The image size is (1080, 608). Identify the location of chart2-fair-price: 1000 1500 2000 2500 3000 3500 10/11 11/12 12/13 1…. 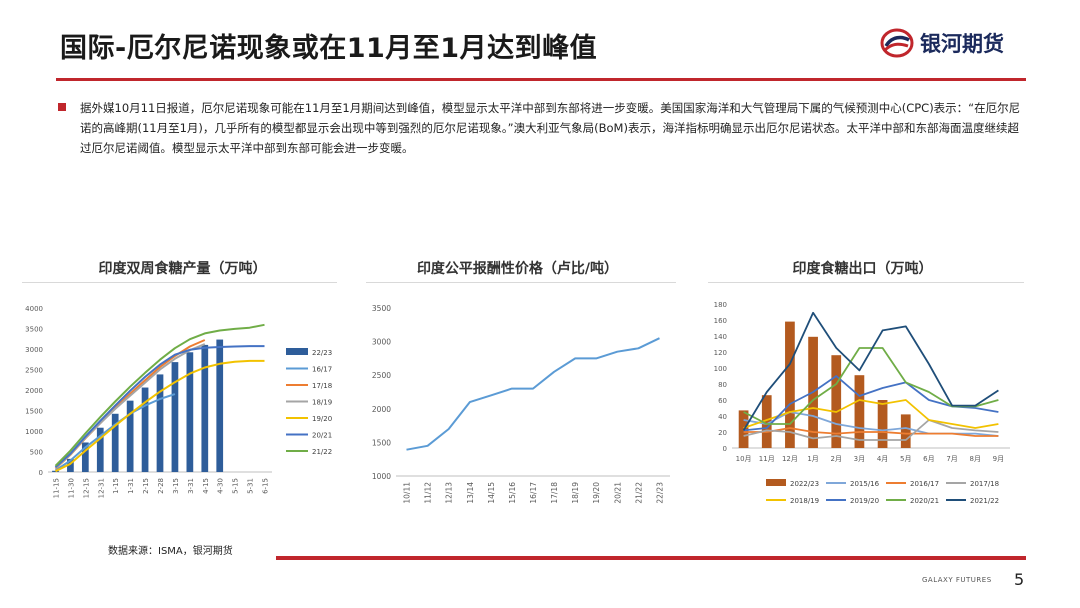
(521, 404).